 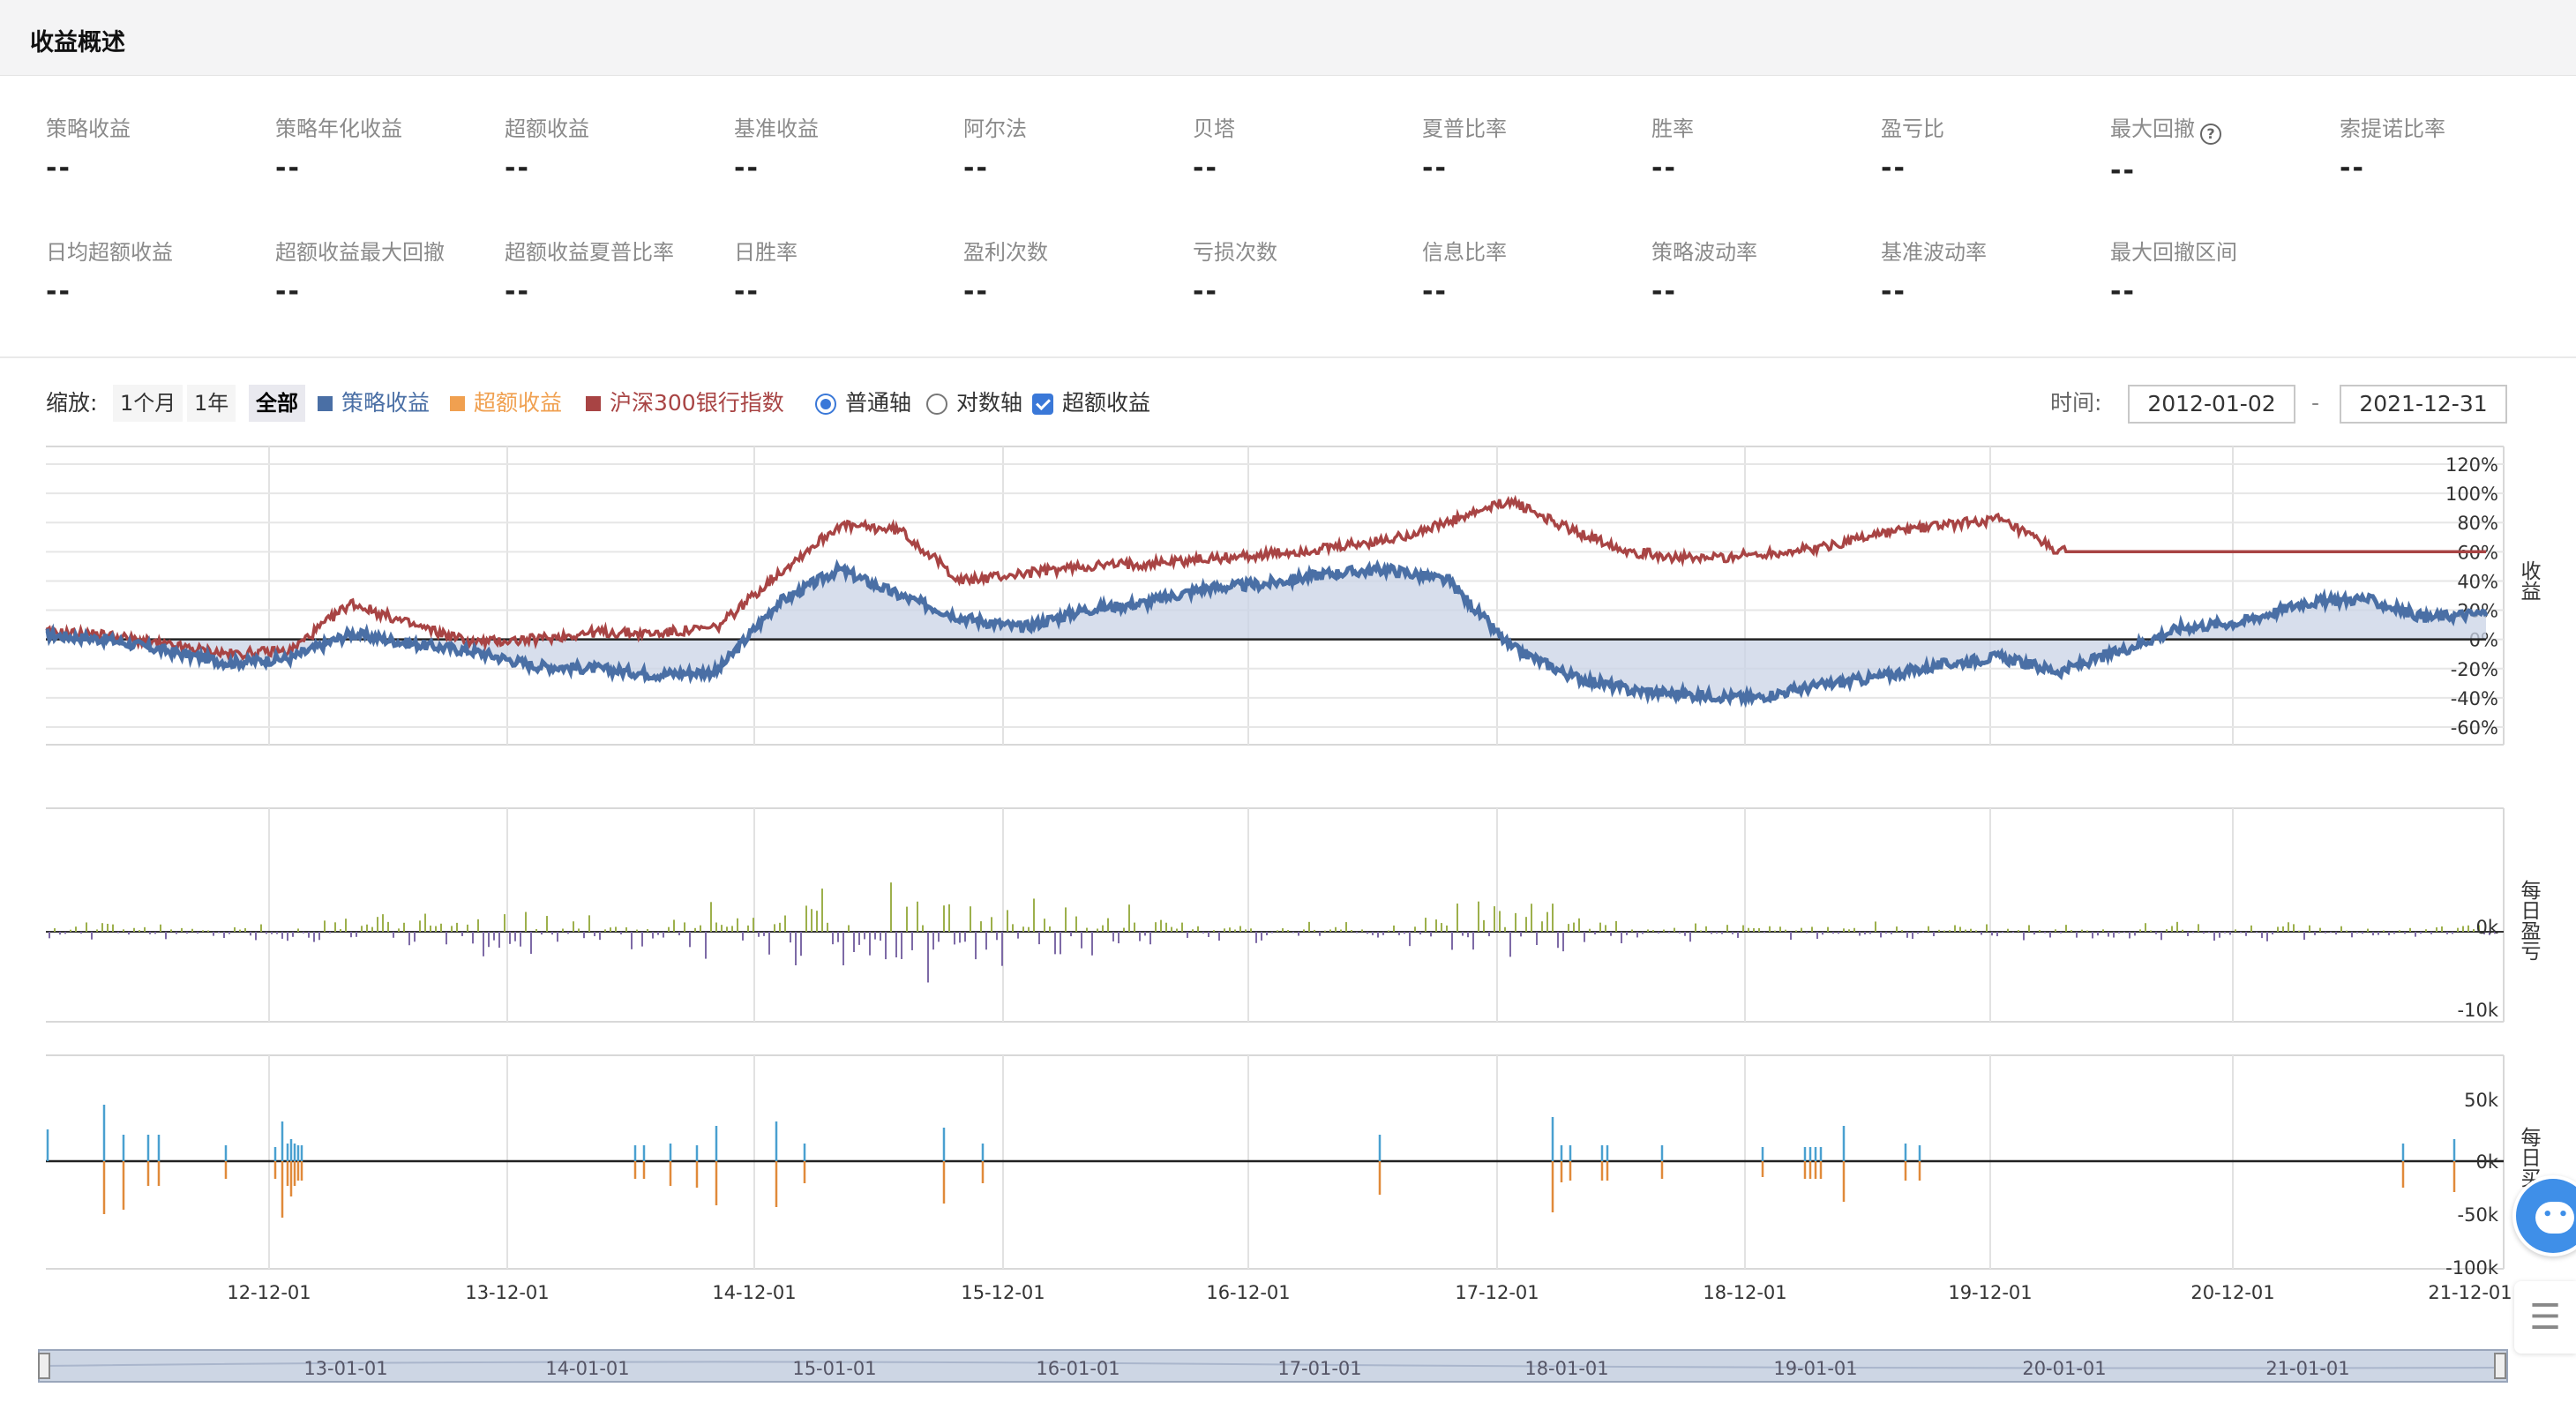 I want to click on legend-strategy: 策略收益, so click(x=374, y=403).